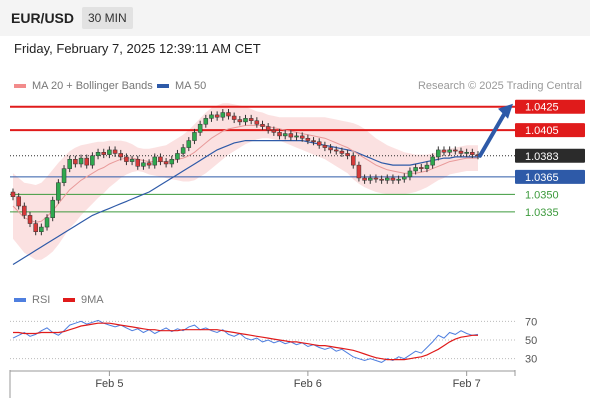 The height and width of the screenshot is (400, 590). What do you see at coordinates (542, 178) in the screenshot?
I see `level-label-1.0365: 1.0365` at bounding box center [542, 178].